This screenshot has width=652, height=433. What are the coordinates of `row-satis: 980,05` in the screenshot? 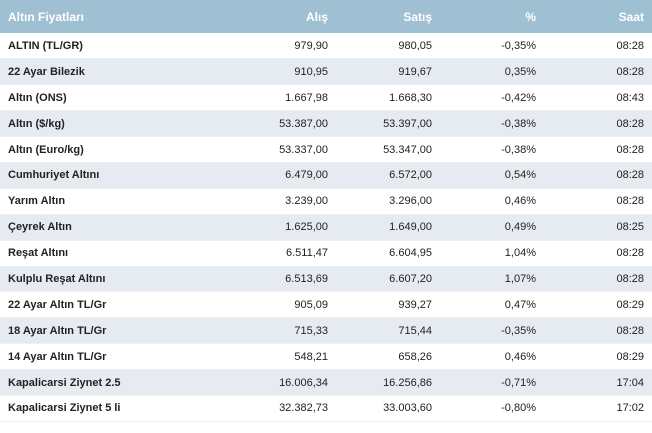 It's located at (388, 46).